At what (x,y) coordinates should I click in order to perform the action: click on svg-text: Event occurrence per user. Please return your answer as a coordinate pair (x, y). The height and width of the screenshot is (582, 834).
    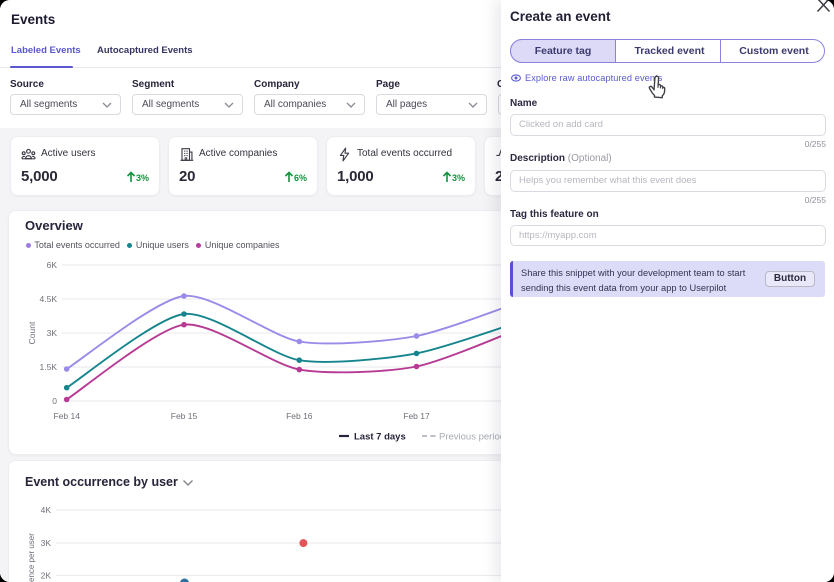
    Looking at the image, I should click on (31, 557).